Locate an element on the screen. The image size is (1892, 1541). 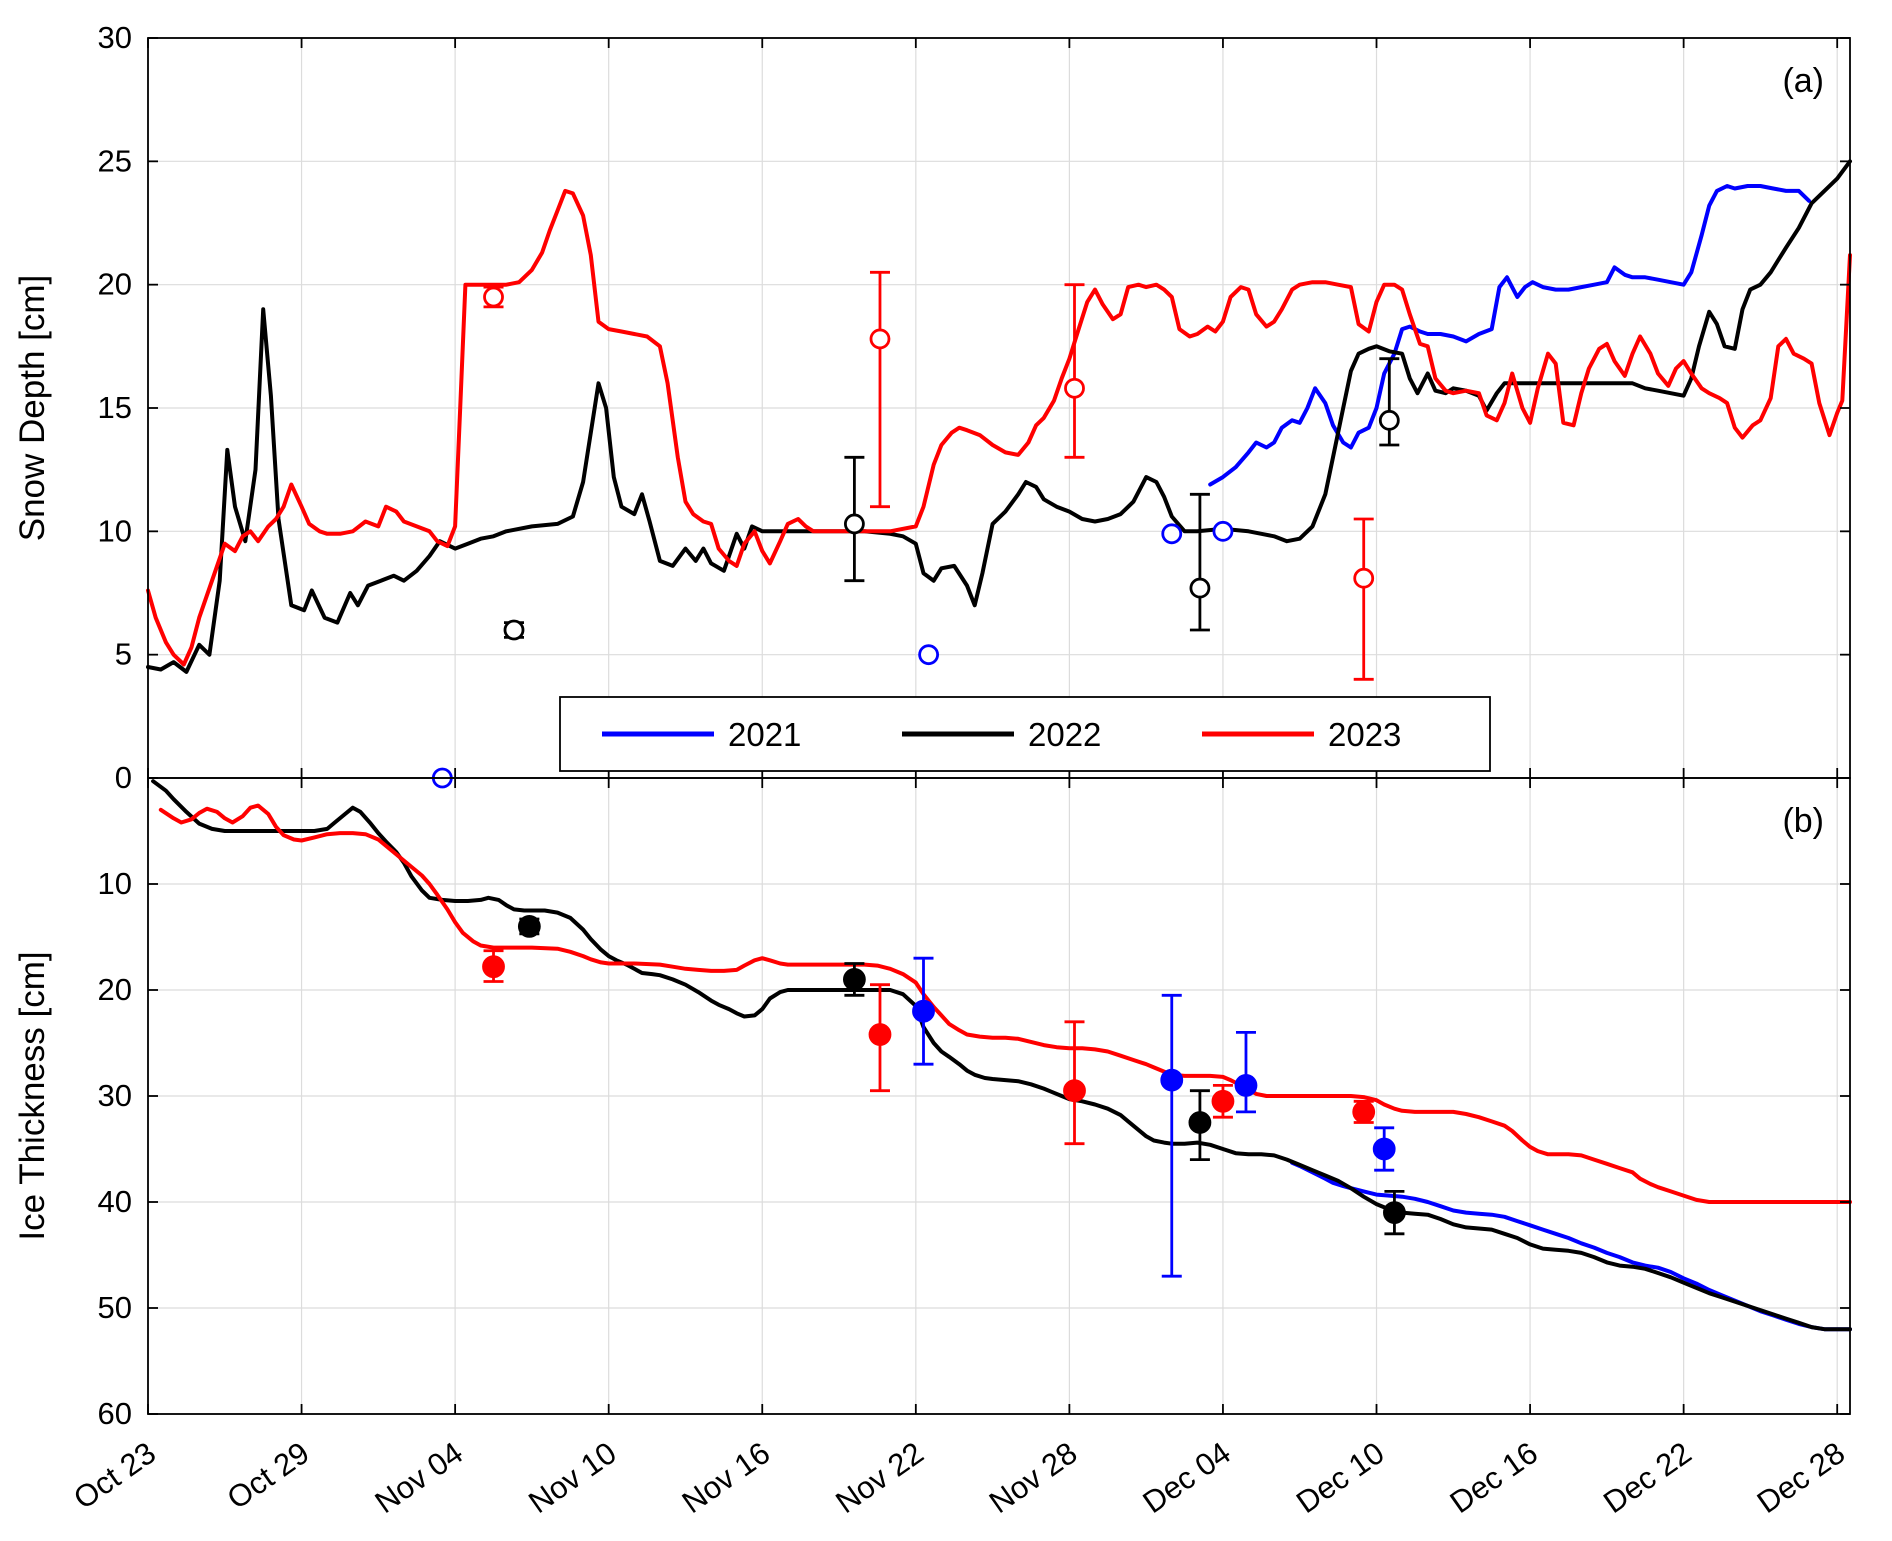
legend: 2021 2022 2023 is located at coordinates (1025, 734).